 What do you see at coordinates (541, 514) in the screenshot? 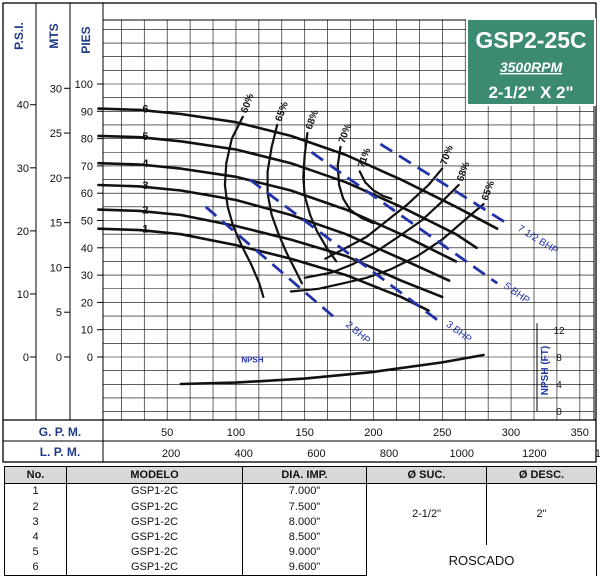
I see `cell-discharge: 2"` at bounding box center [541, 514].